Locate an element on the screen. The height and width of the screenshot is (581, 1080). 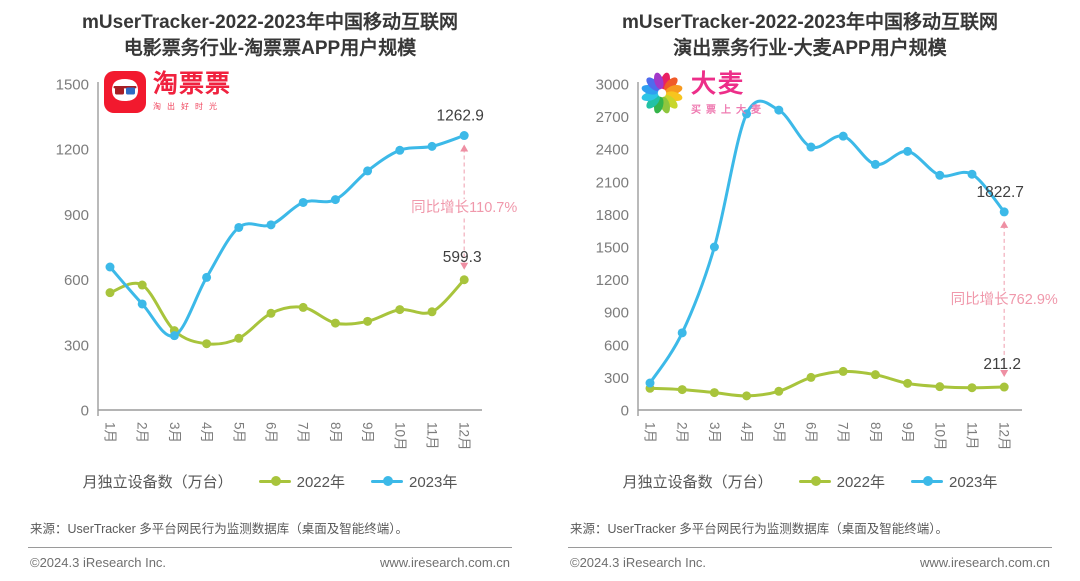
damai-wordmark: 大麦 买票上大麦 is located at coordinates (728, 93).